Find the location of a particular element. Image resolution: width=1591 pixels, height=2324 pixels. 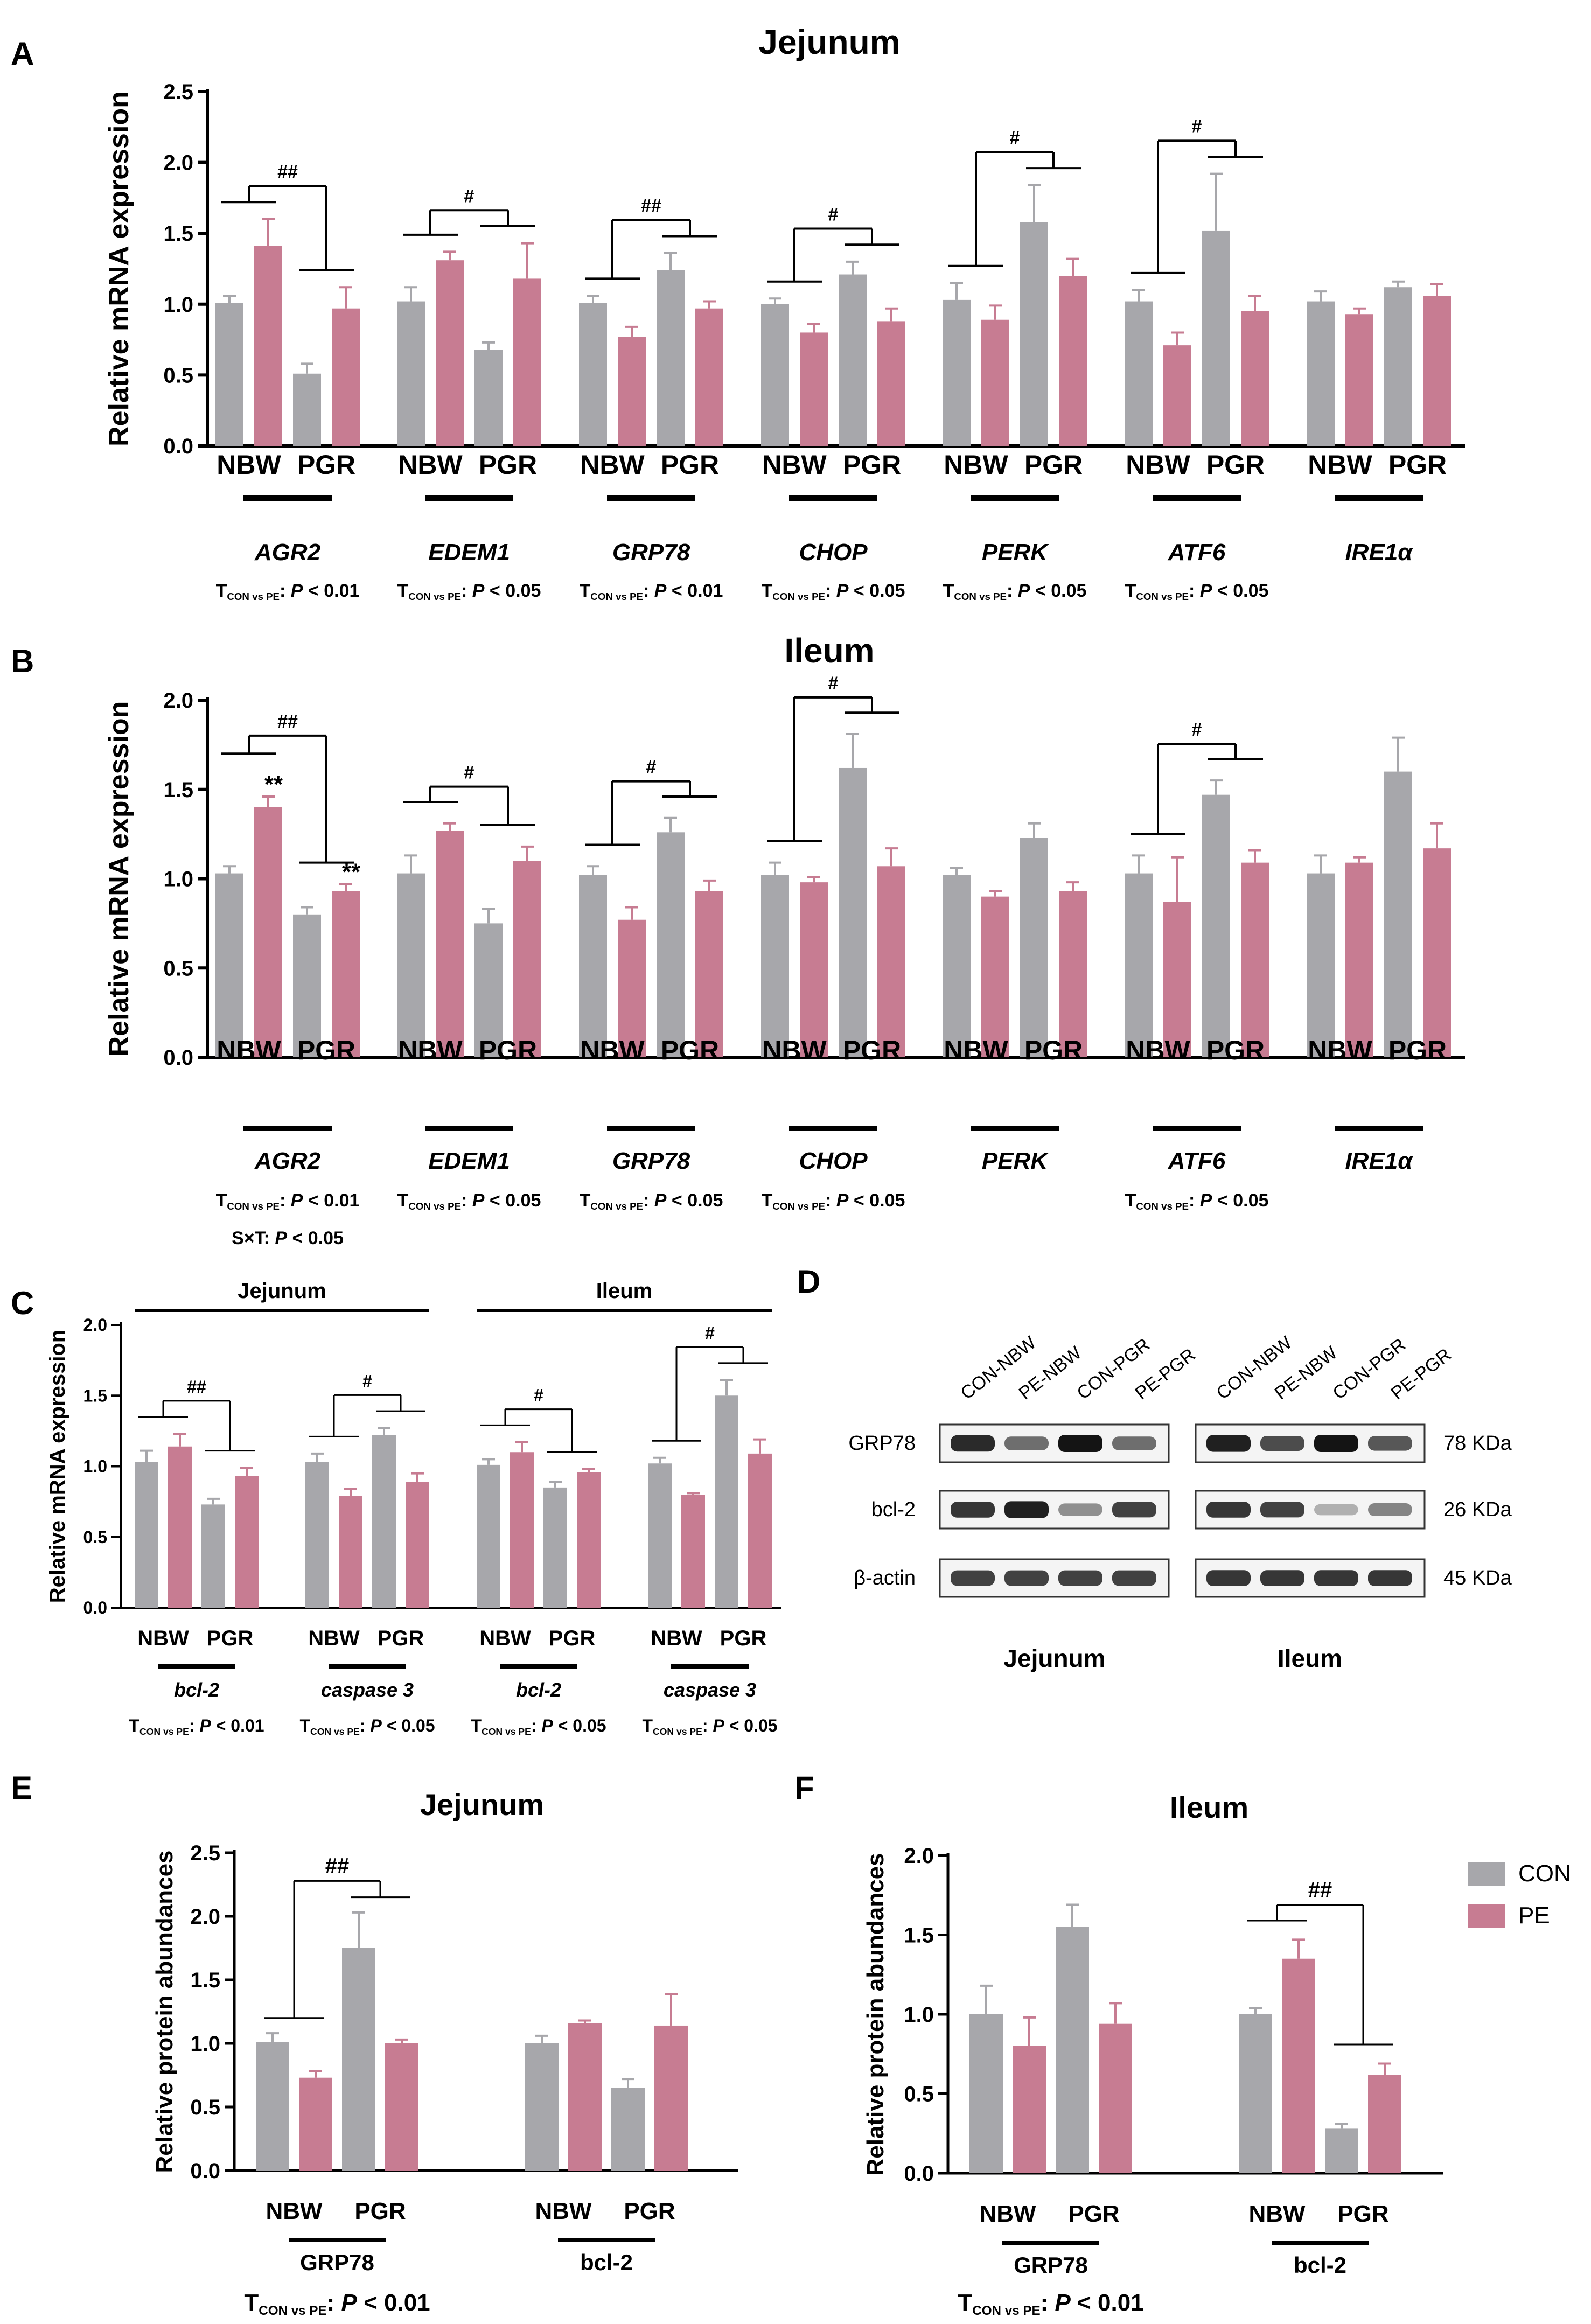

group-underline-e is located at coordinates (337, 2240).